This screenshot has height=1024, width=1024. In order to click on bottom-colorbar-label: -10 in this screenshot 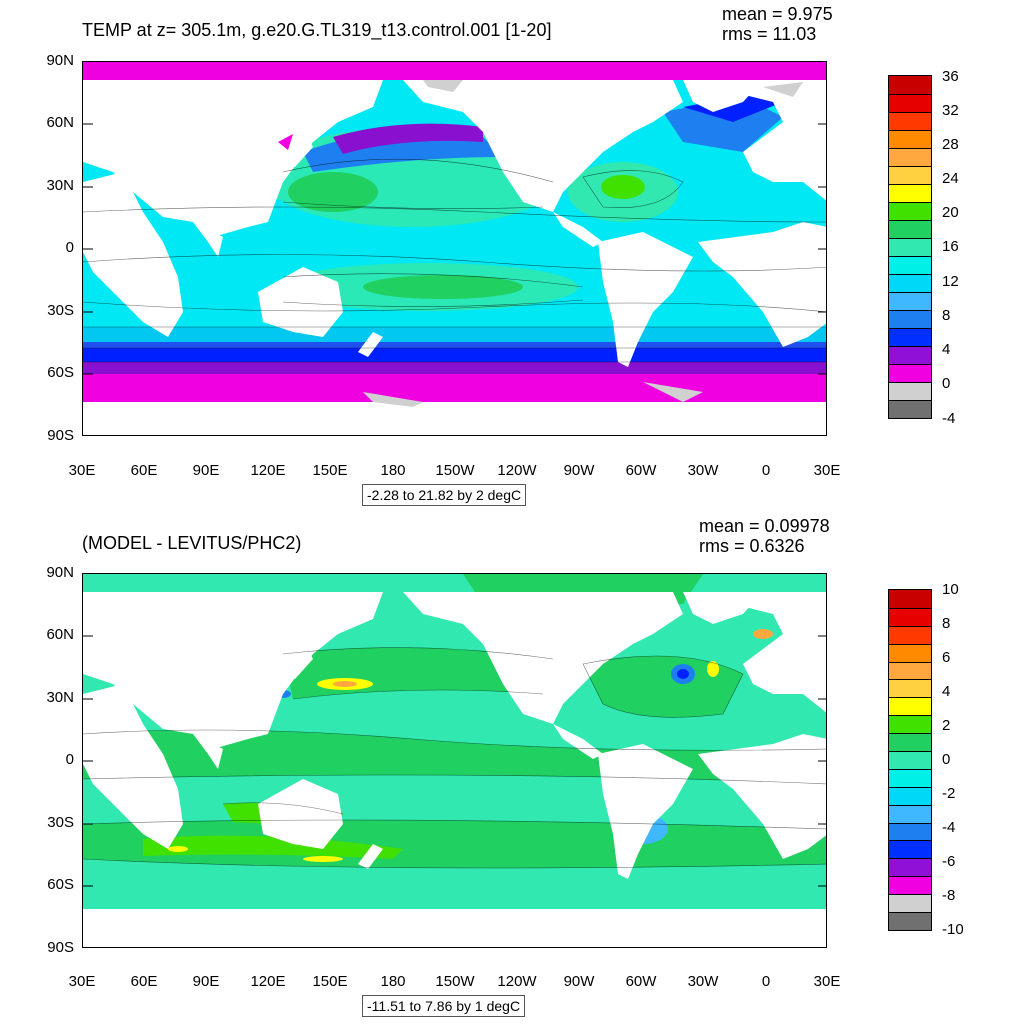, I will do `click(953, 929)`.